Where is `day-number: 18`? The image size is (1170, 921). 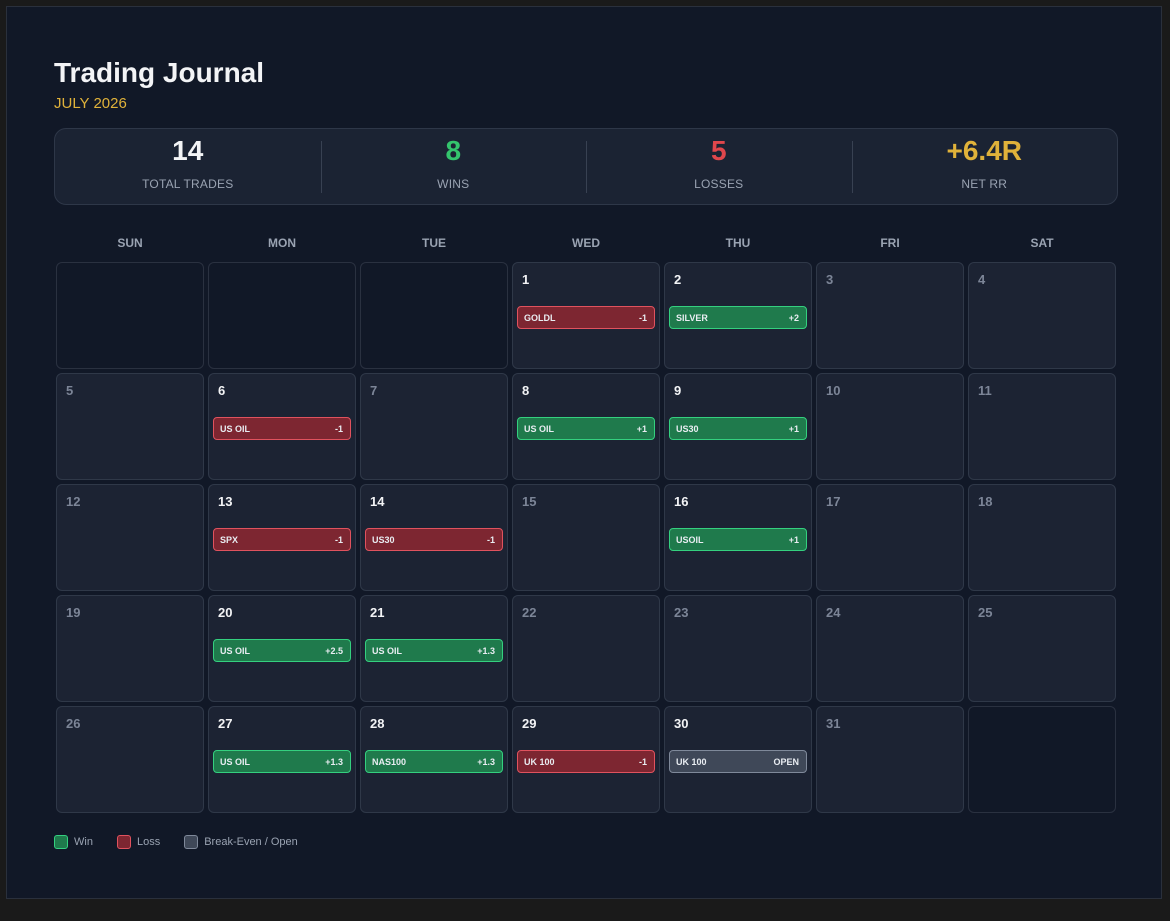 day-number: 18 is located at coordinates (985, 501).